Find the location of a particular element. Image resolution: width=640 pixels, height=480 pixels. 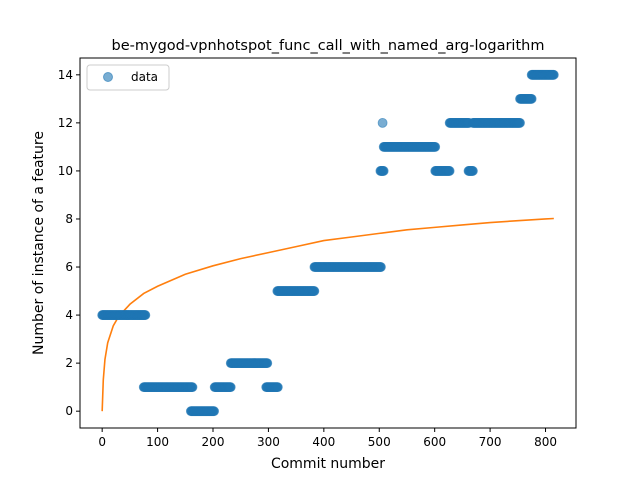

x-tick-label: 100 is located at coordinates (157, 442).